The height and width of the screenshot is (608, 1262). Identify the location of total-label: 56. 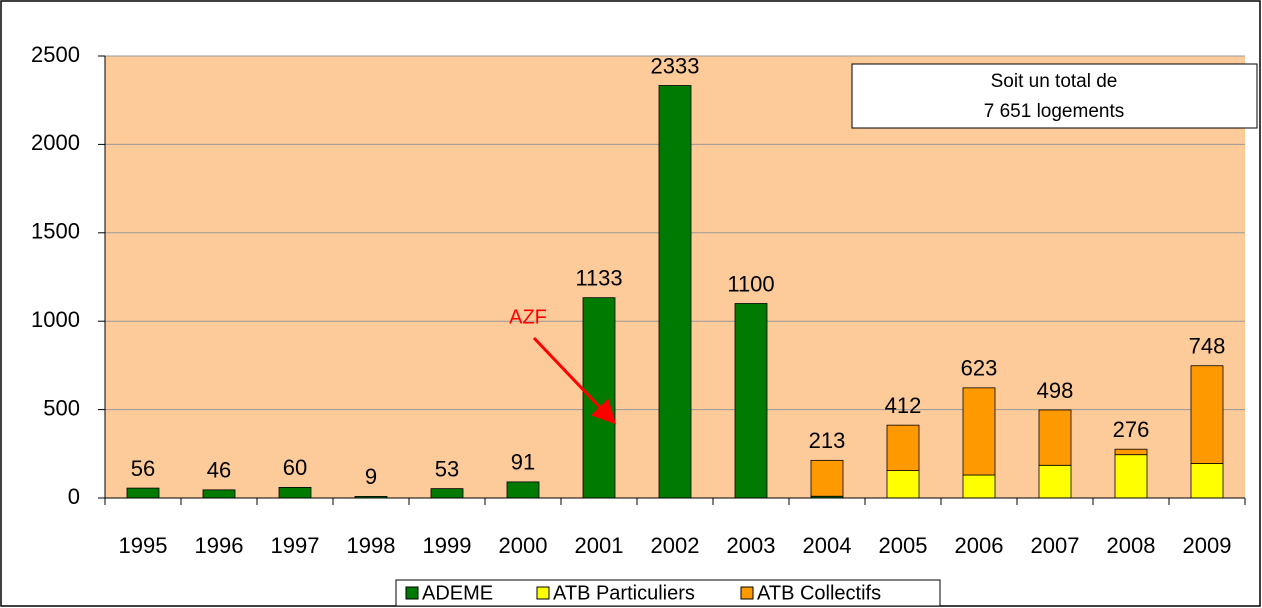
(143, 468).